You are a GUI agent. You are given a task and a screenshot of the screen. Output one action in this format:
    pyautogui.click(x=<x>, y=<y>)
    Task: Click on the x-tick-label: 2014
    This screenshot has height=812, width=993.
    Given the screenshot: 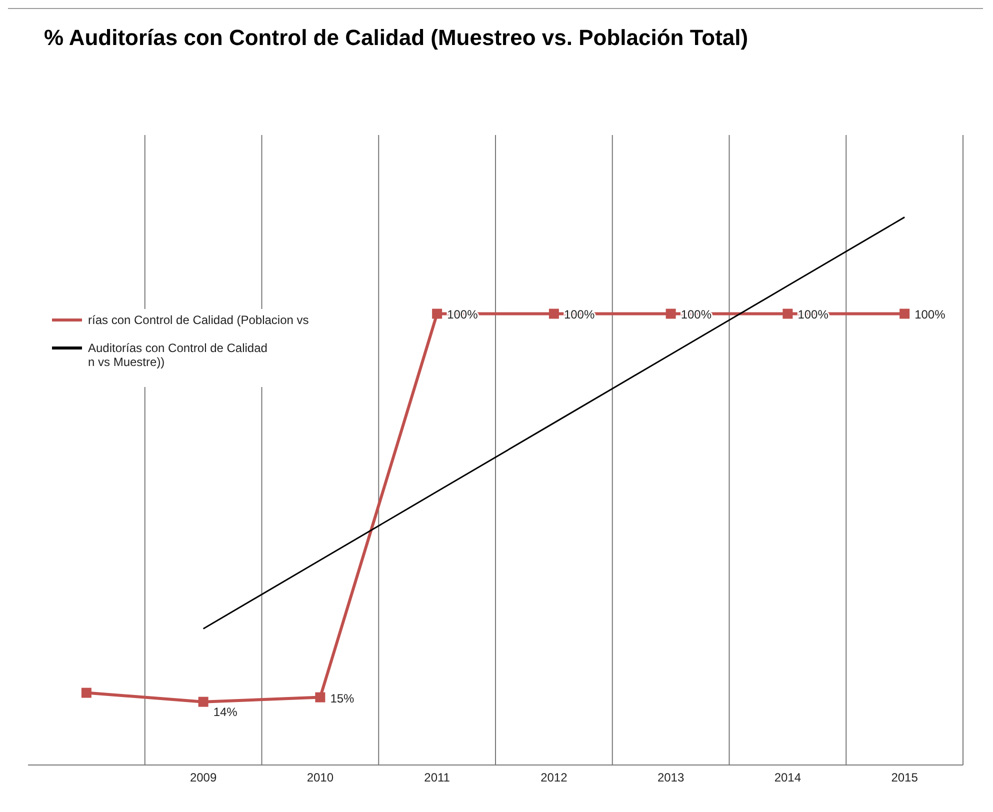 What is the action you would take?
    pyautogui.click(x=788, y=777)
    